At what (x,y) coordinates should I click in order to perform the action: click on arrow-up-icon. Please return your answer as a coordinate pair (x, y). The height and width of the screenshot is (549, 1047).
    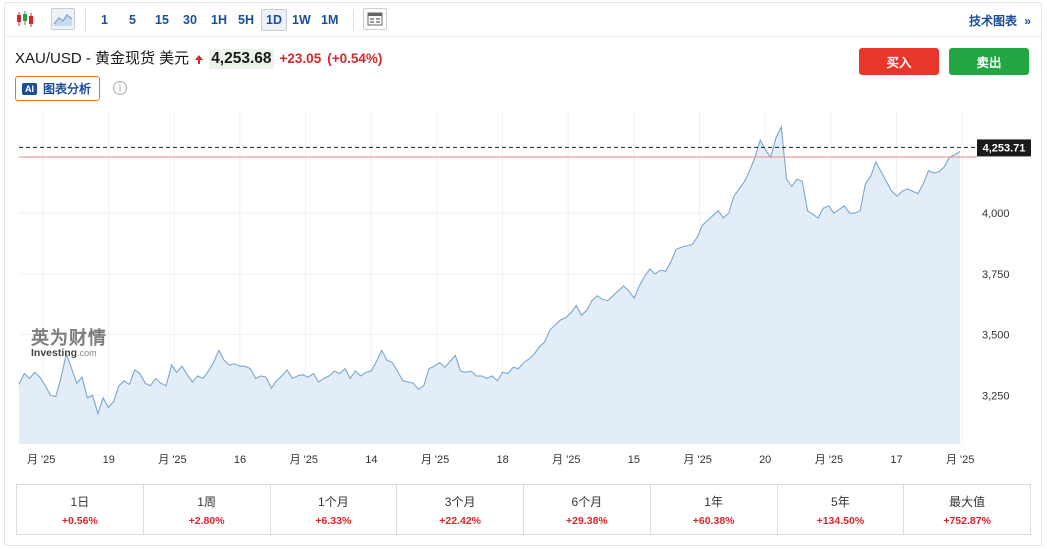
    Looking at the image, I should click on (199, 57).